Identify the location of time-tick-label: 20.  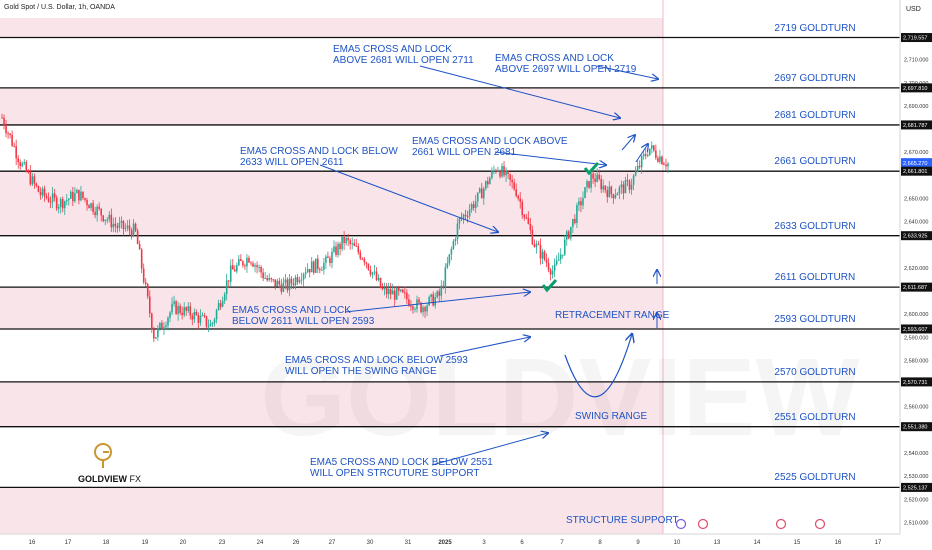
(183, 543).